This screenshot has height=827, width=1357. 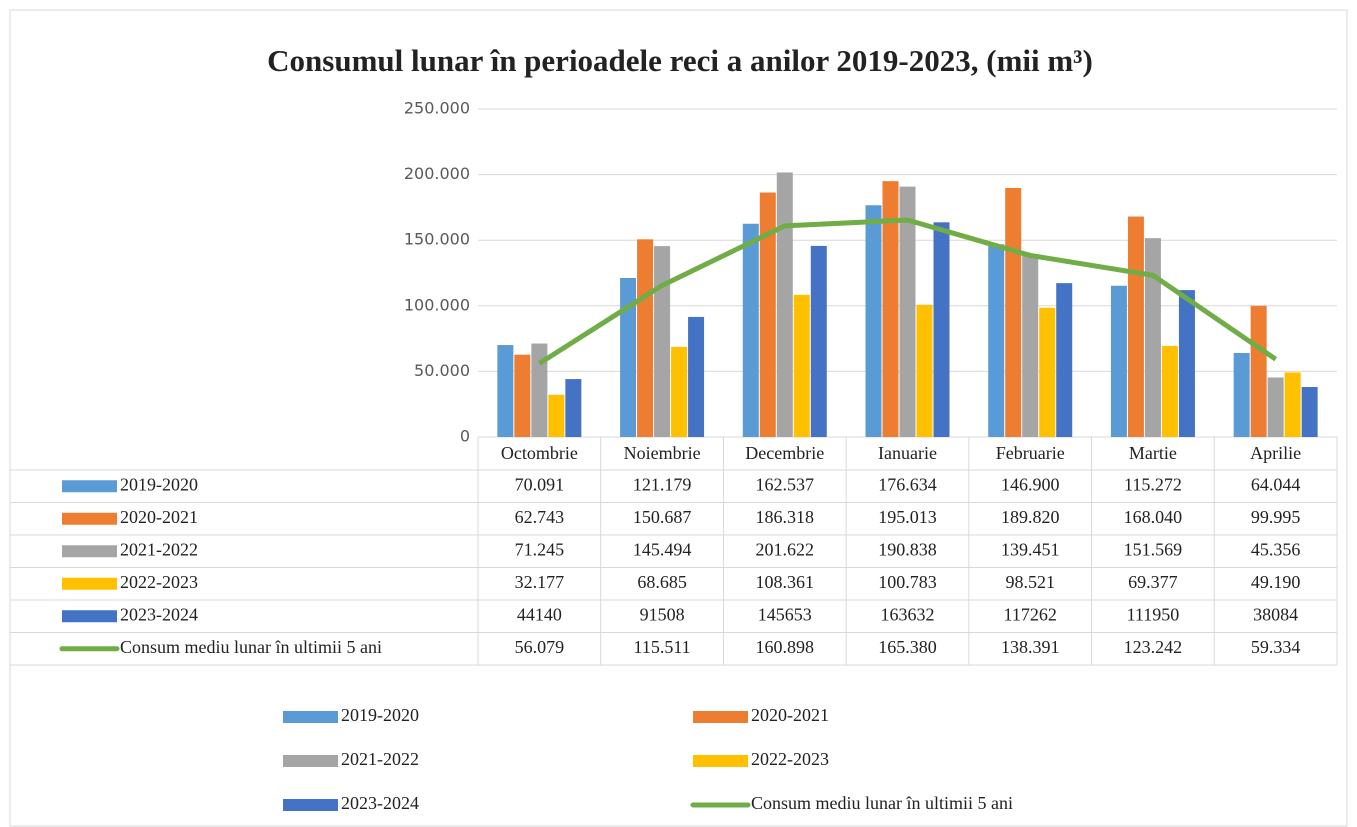 I want to click on table-cell: 160.898, so click(x=785, y=647).